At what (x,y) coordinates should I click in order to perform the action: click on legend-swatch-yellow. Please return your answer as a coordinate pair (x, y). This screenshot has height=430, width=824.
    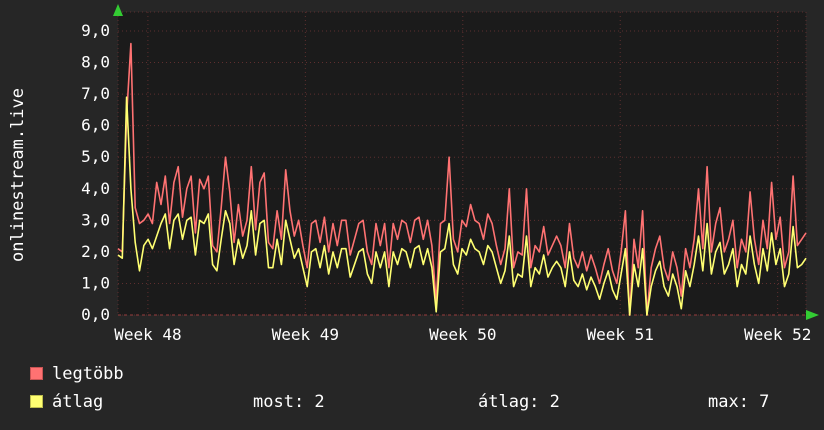
    Looking at the image, I should click on (36, 401).